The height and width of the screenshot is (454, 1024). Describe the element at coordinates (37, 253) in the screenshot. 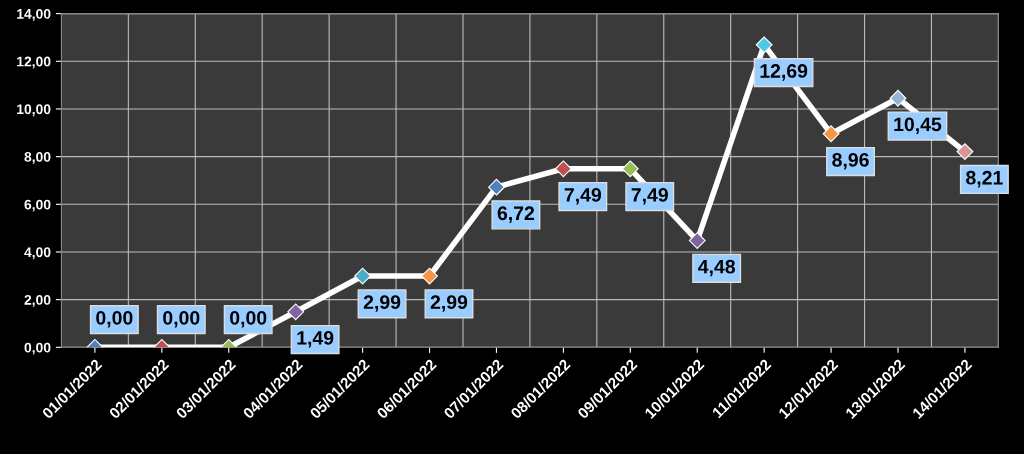

I see `y-tick-label: 4,00` at that location.